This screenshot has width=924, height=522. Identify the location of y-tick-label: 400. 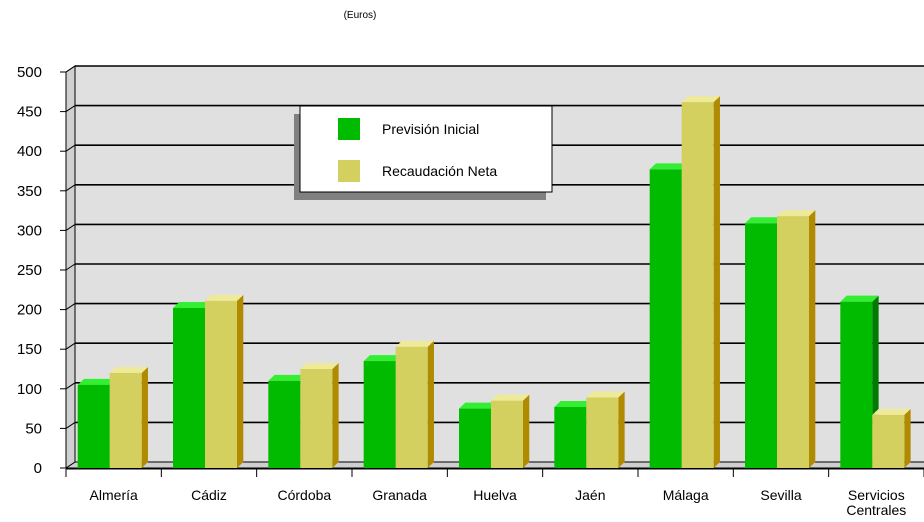
(29, 151).